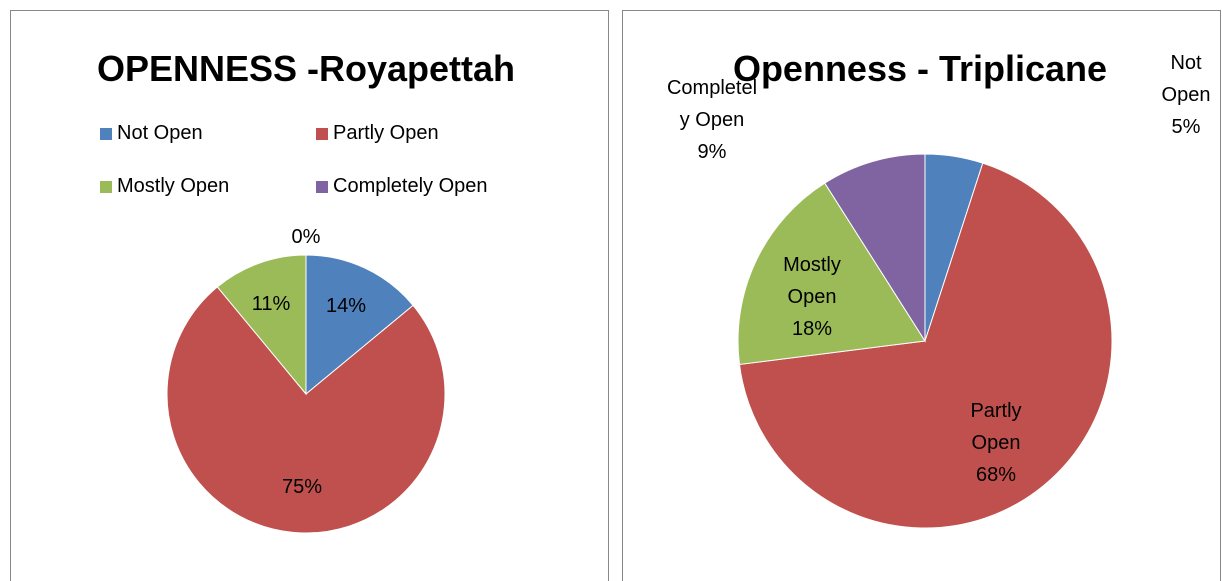  I want to click on data-label-value: 11%, so click(271, 304).